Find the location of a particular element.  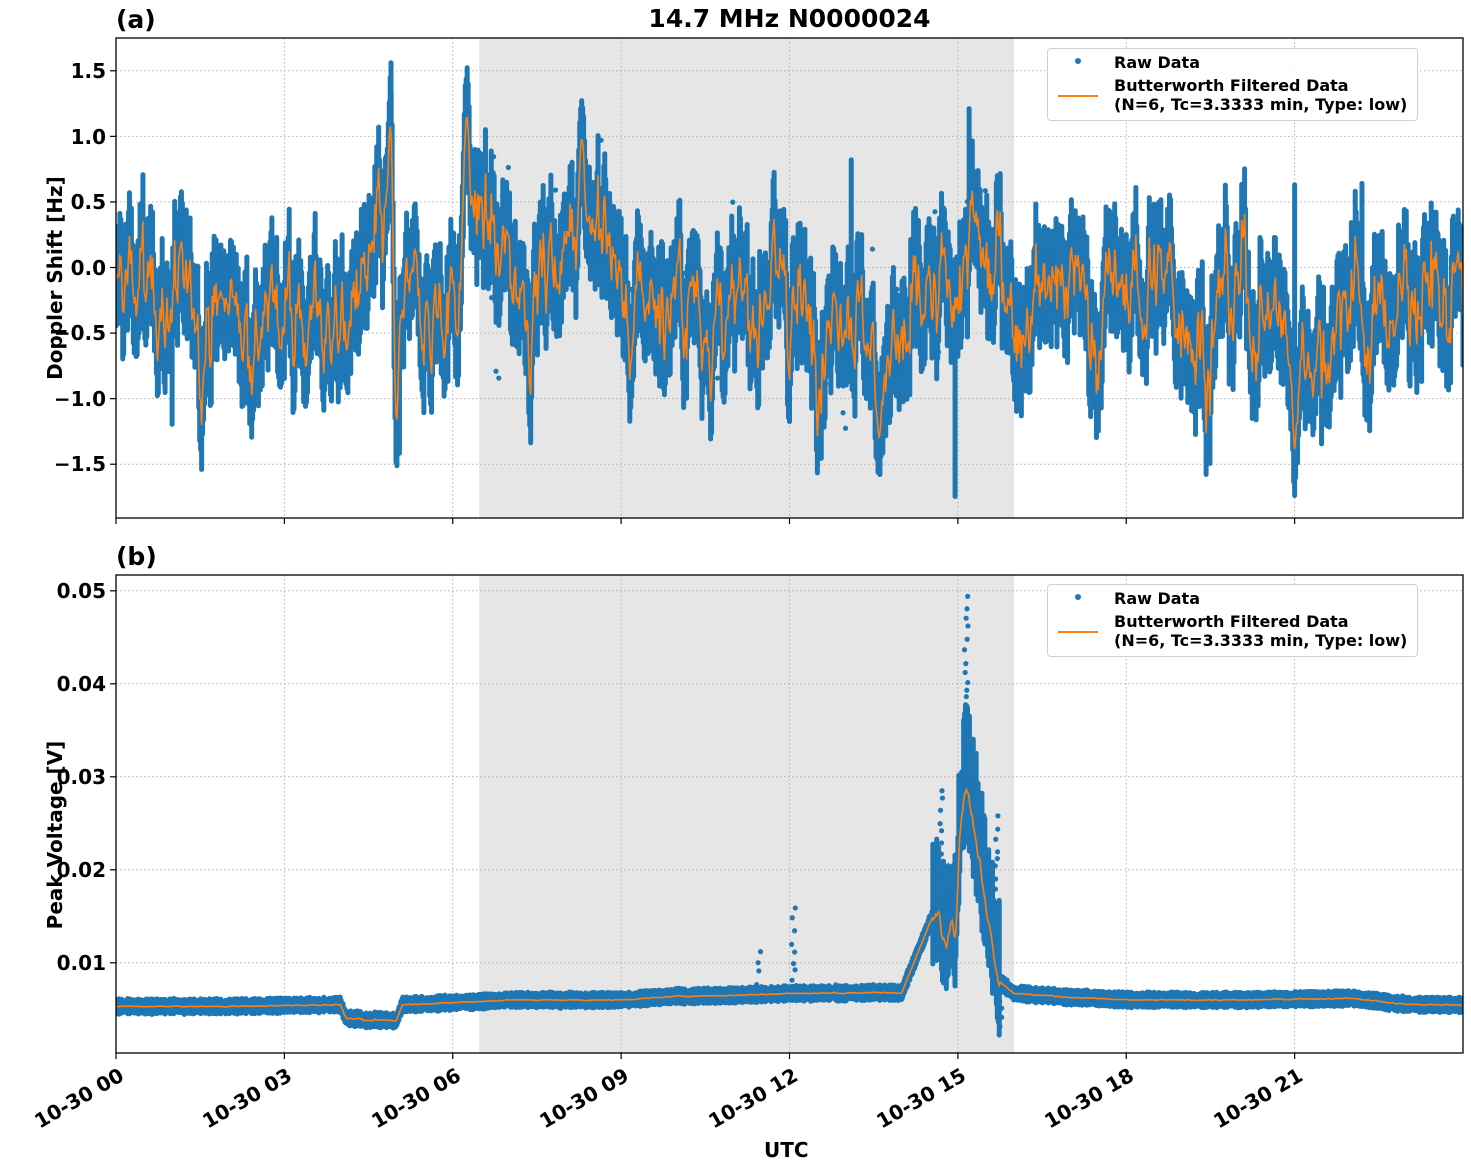

panel-b-ytick: 0.05 is located at coordinates (81, 591).